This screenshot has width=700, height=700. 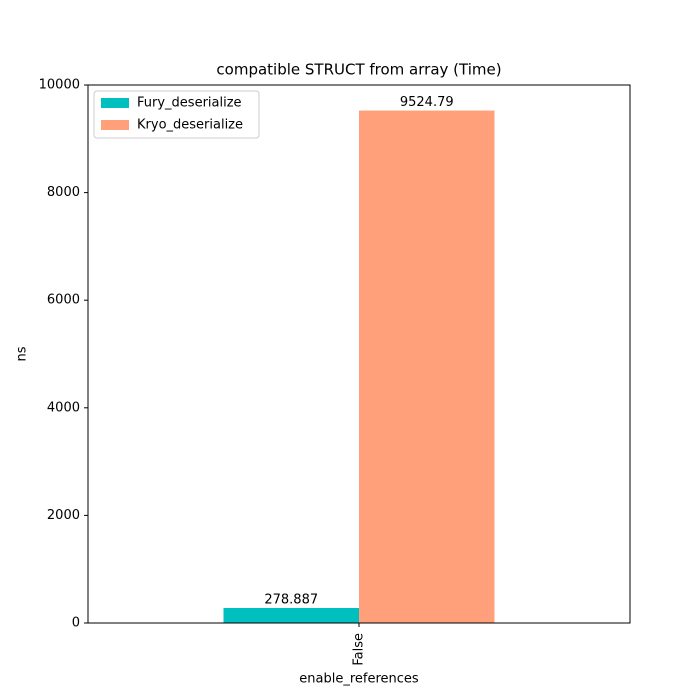 What do you see at coordinates (22, 353) in the screenshot?
I see `y-axis-label: ns` at bounding box center [22, 353].